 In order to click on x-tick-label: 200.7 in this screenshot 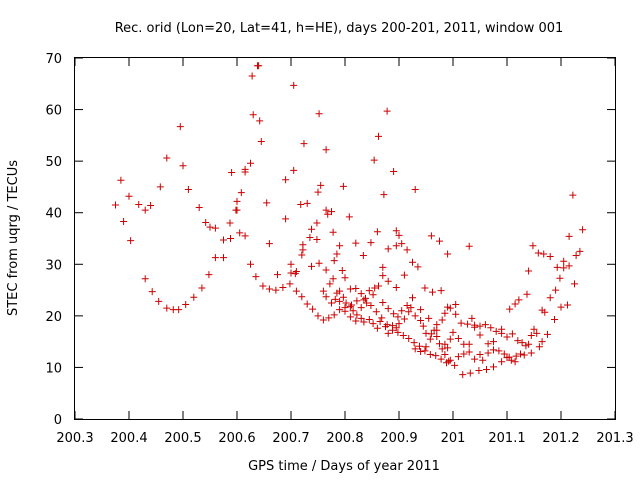, I will do `click(290, 438)`.